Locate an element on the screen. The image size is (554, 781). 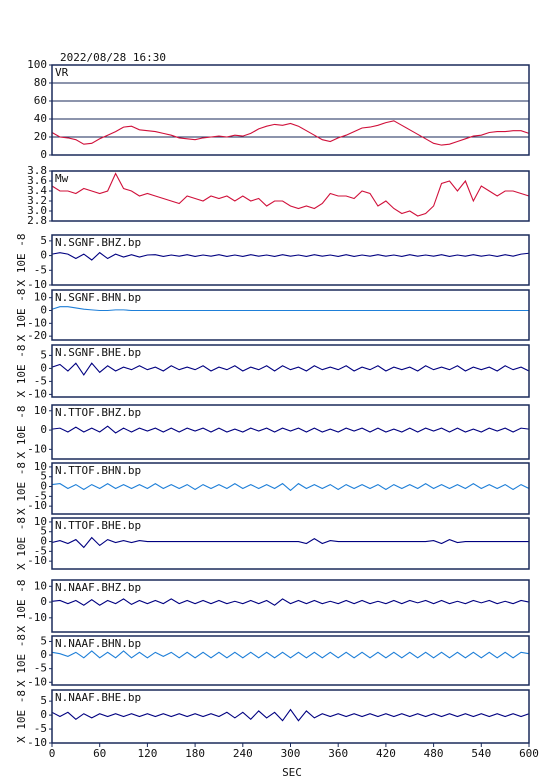
x-tick-label: 420 is located at coordinates (386, 753).